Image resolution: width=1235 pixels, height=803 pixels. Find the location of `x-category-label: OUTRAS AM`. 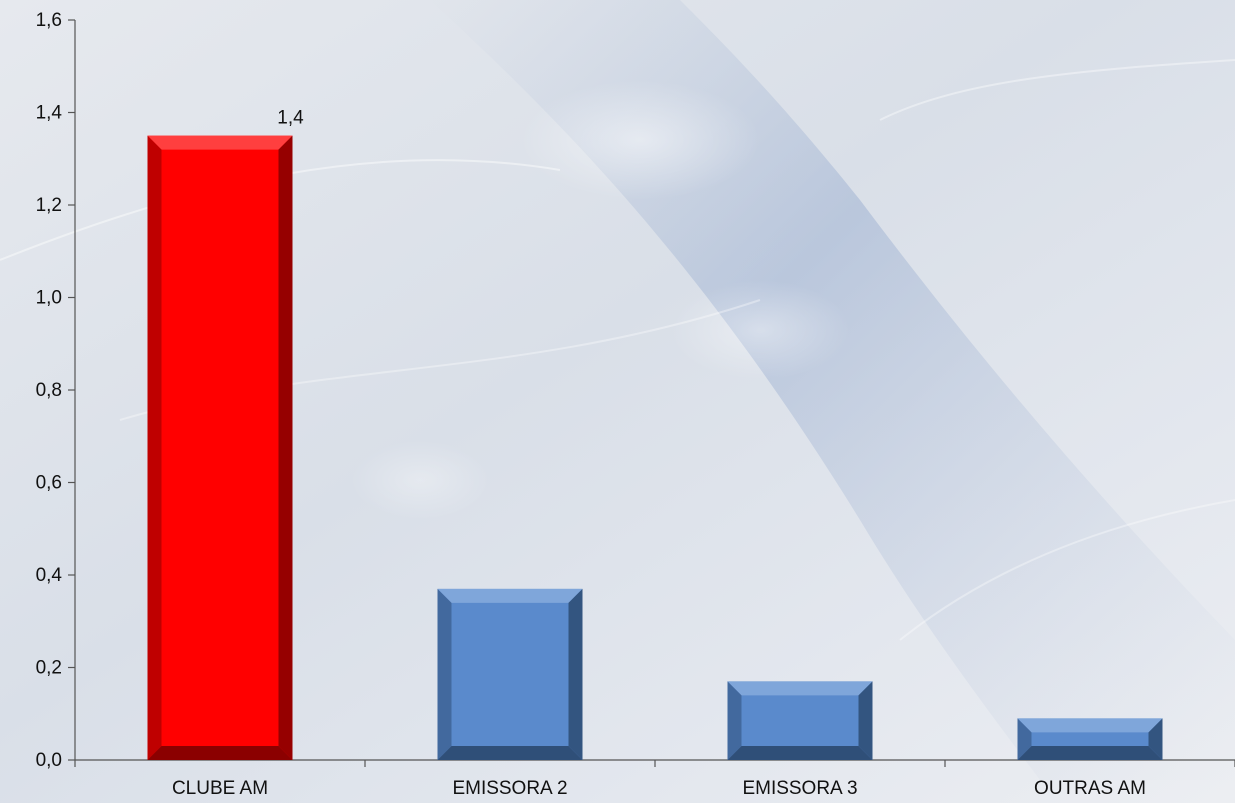

x-category-label: OUTRAS AM is located at coordinates (1090, 788).